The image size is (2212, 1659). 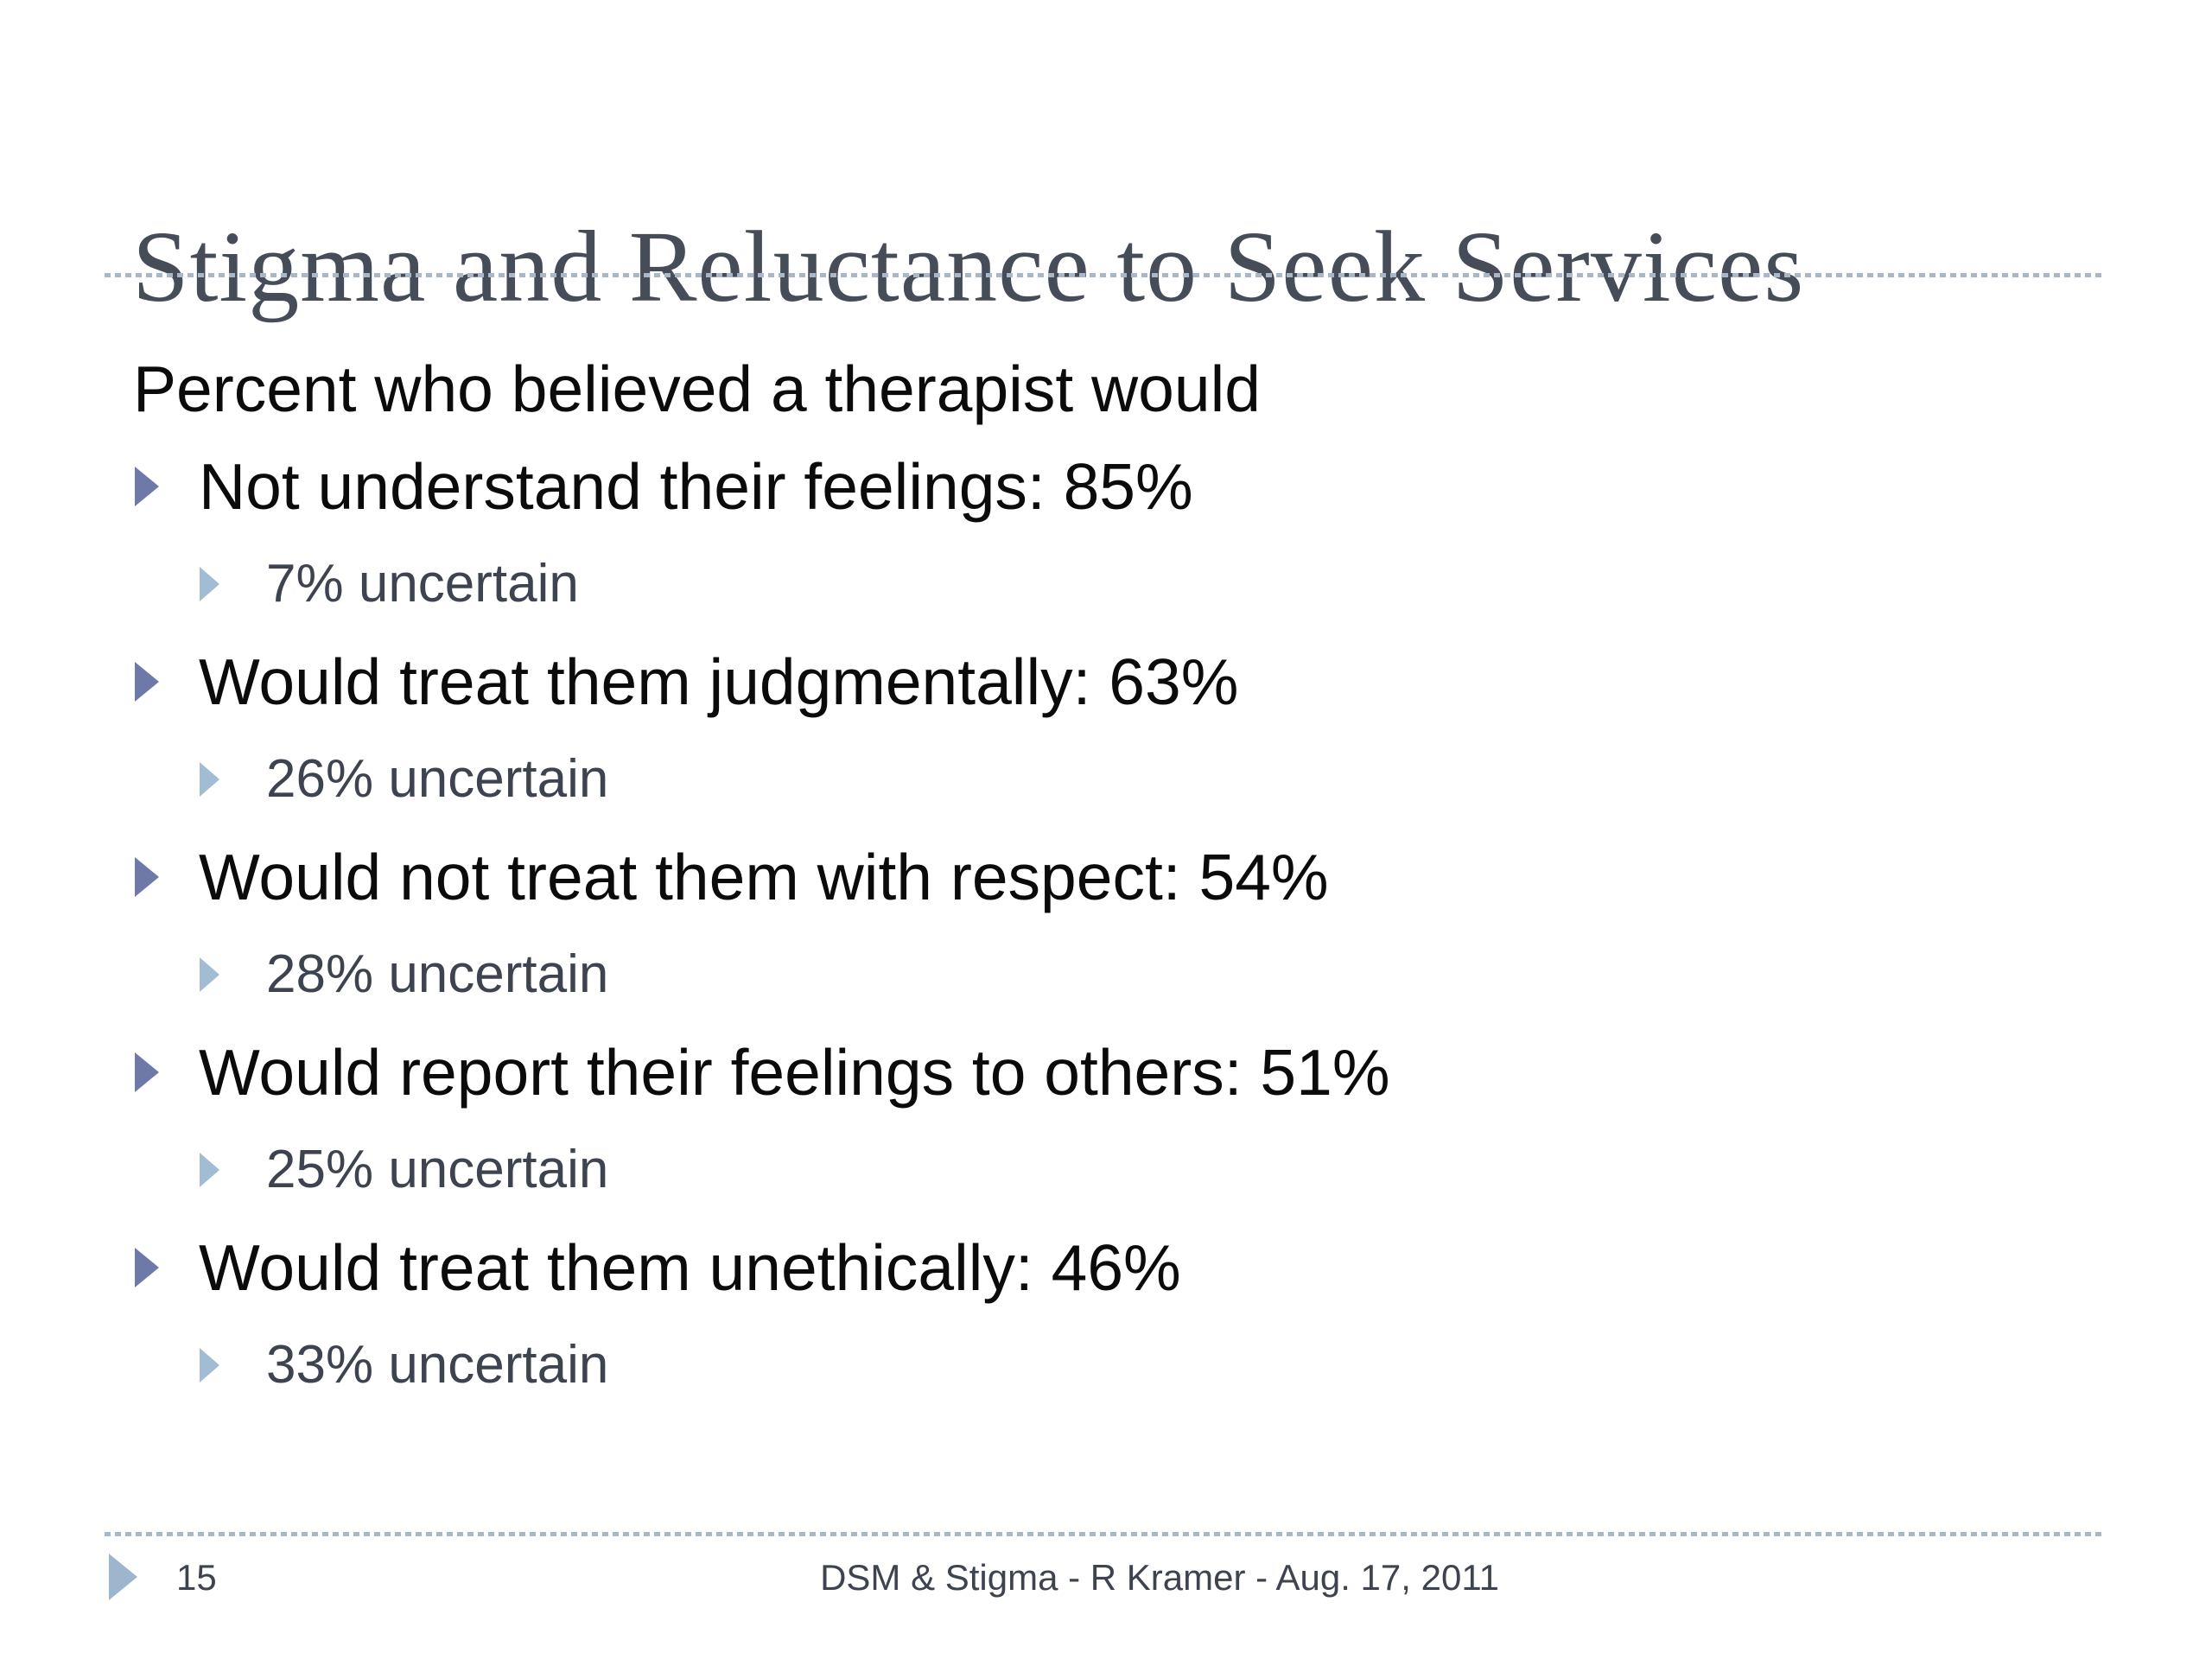 What do you see at coordinates (1123, 1169) in the screenshot?
I see `sub-bullet-item: 25% uncertain` at bounding box center [1123, 1169].